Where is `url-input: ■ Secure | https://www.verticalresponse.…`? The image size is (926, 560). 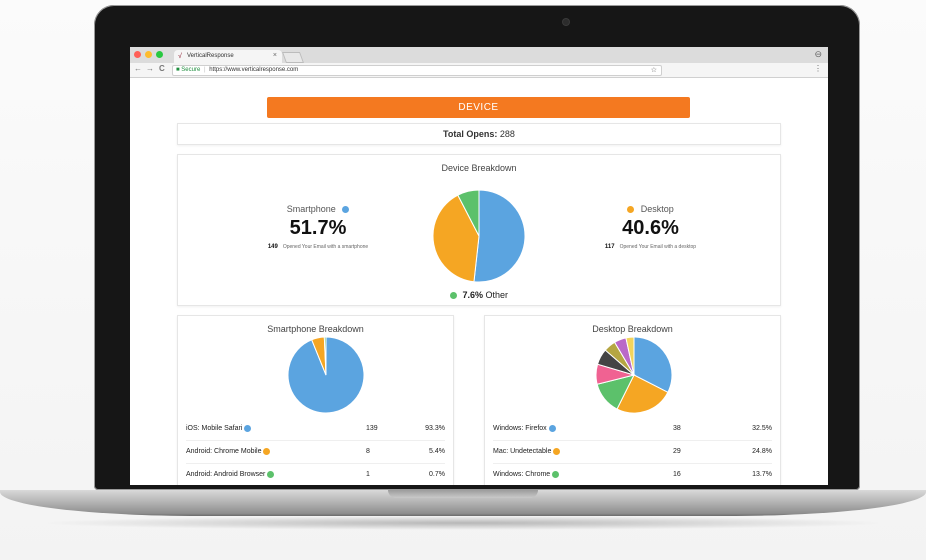 url-input: ■ Secure | https://www.verticalresponse.… is located at coordinates (417, 70).